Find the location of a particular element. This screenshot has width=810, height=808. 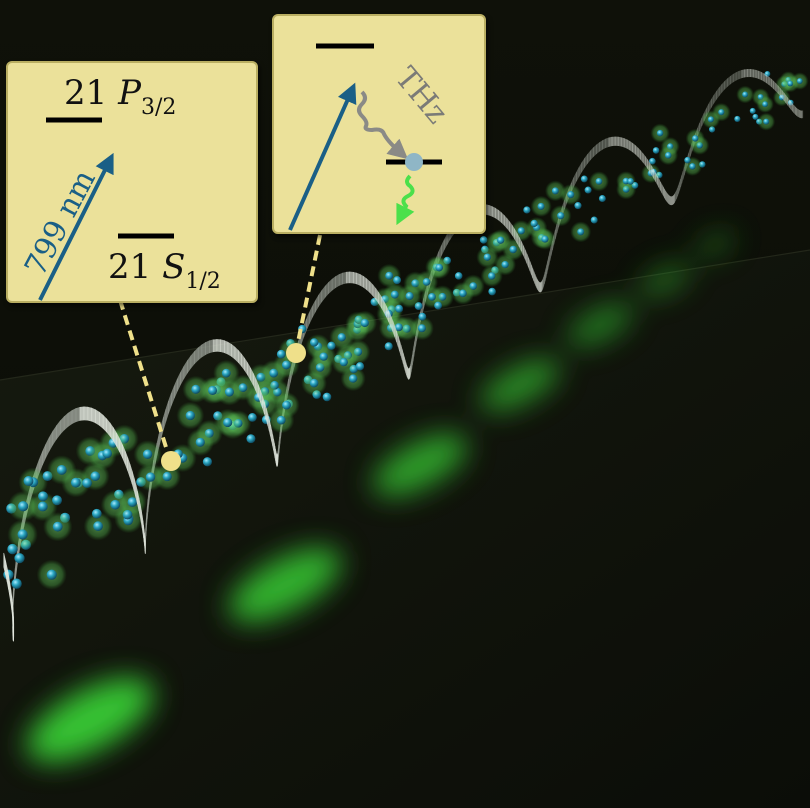

connector-left-dot is located at coordinates (171, 461).